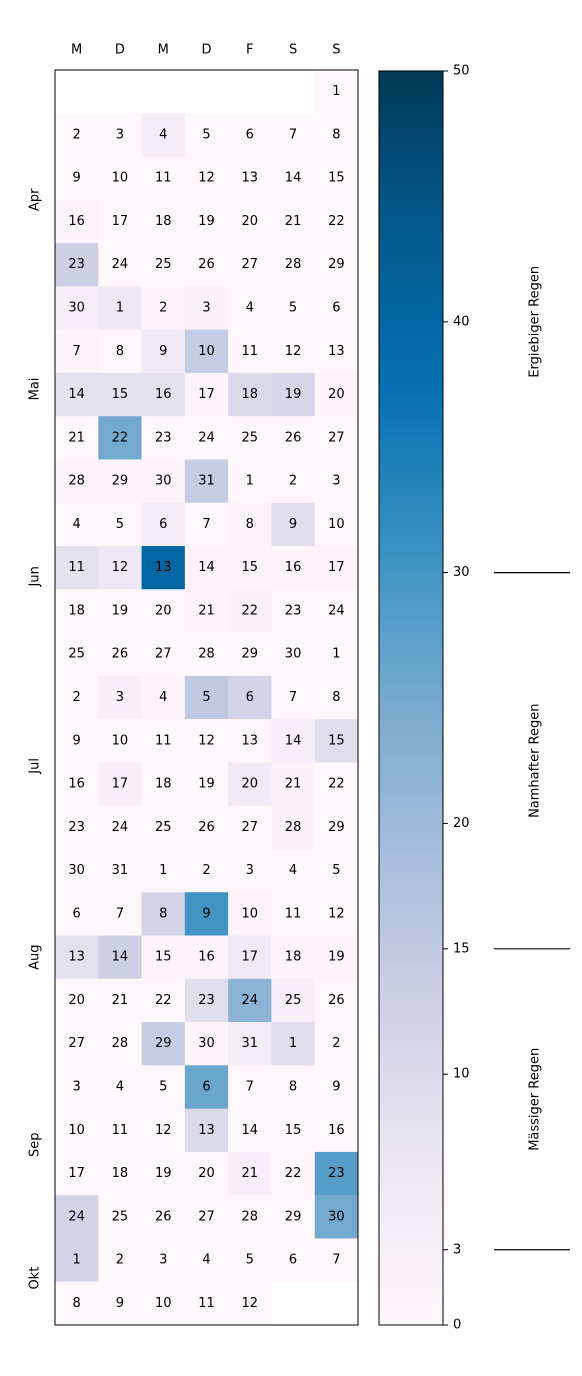 The image size is (582, 1376). What do you see at coordinates (336, 50) in the screenshot?
I see `weekday-label: S` at bounding box center [336, 50].